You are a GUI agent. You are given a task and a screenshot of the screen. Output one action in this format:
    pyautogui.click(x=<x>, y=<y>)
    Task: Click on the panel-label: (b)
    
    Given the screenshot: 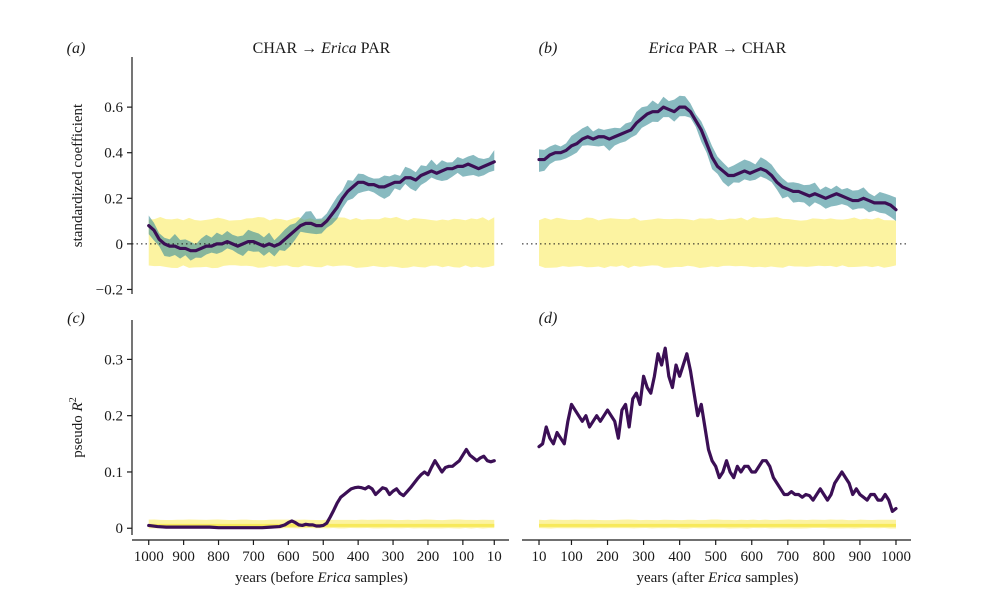 What is the action you would take?
    pyautogui.click(x=548, y=48)
    